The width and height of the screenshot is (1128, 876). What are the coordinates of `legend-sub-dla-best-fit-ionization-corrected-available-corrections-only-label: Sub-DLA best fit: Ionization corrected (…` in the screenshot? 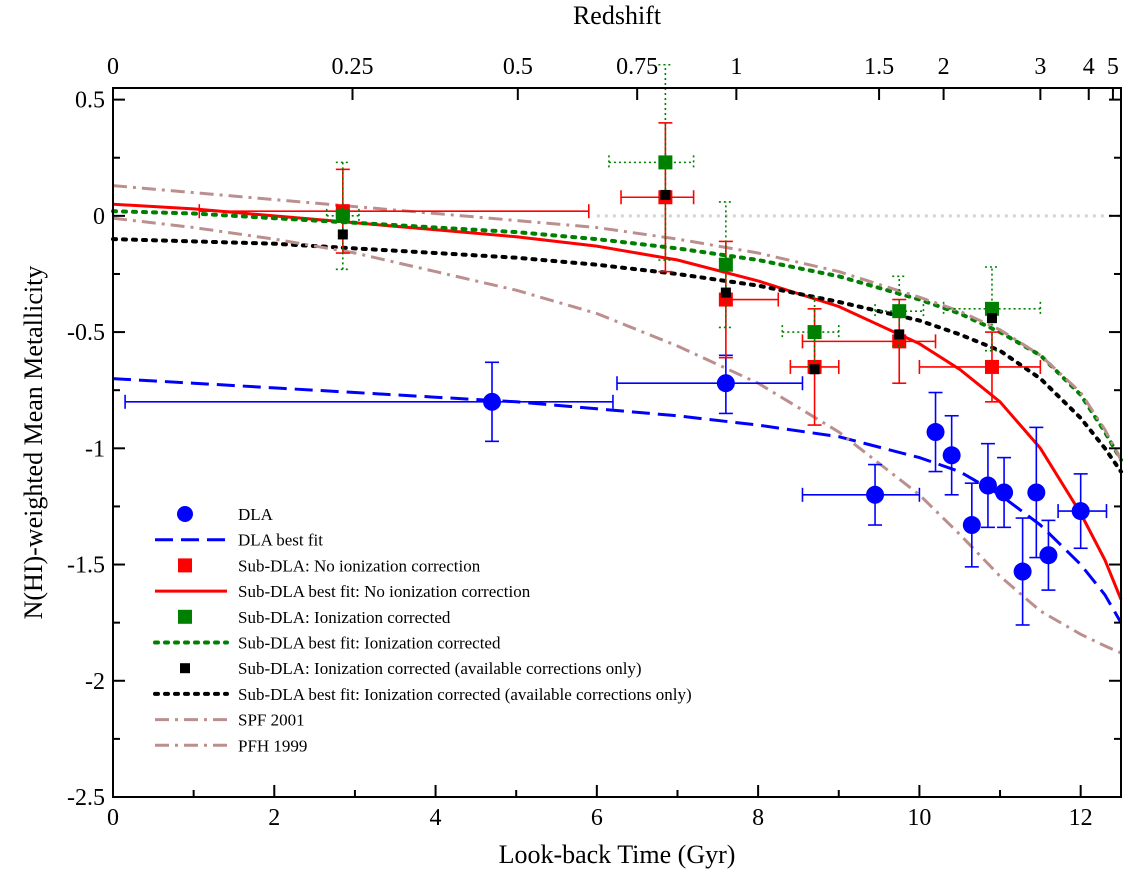 It's located at (465, 694).